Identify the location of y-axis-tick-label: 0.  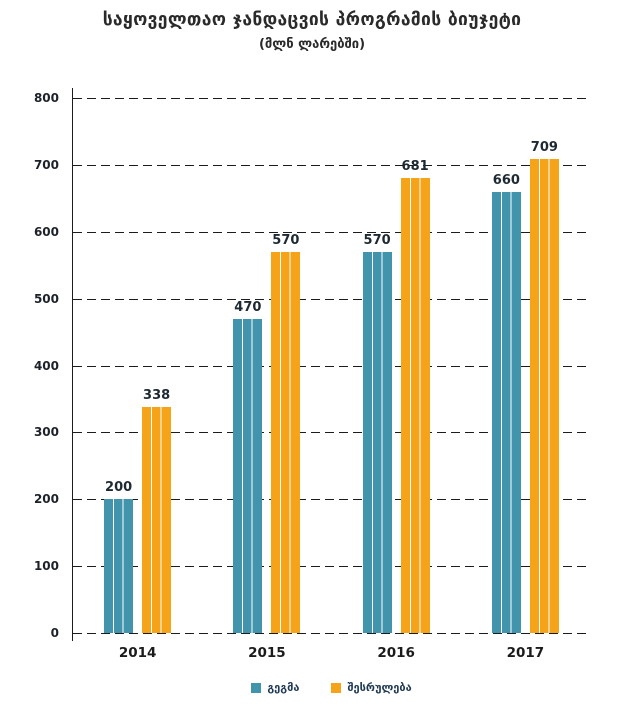
(54, 633).